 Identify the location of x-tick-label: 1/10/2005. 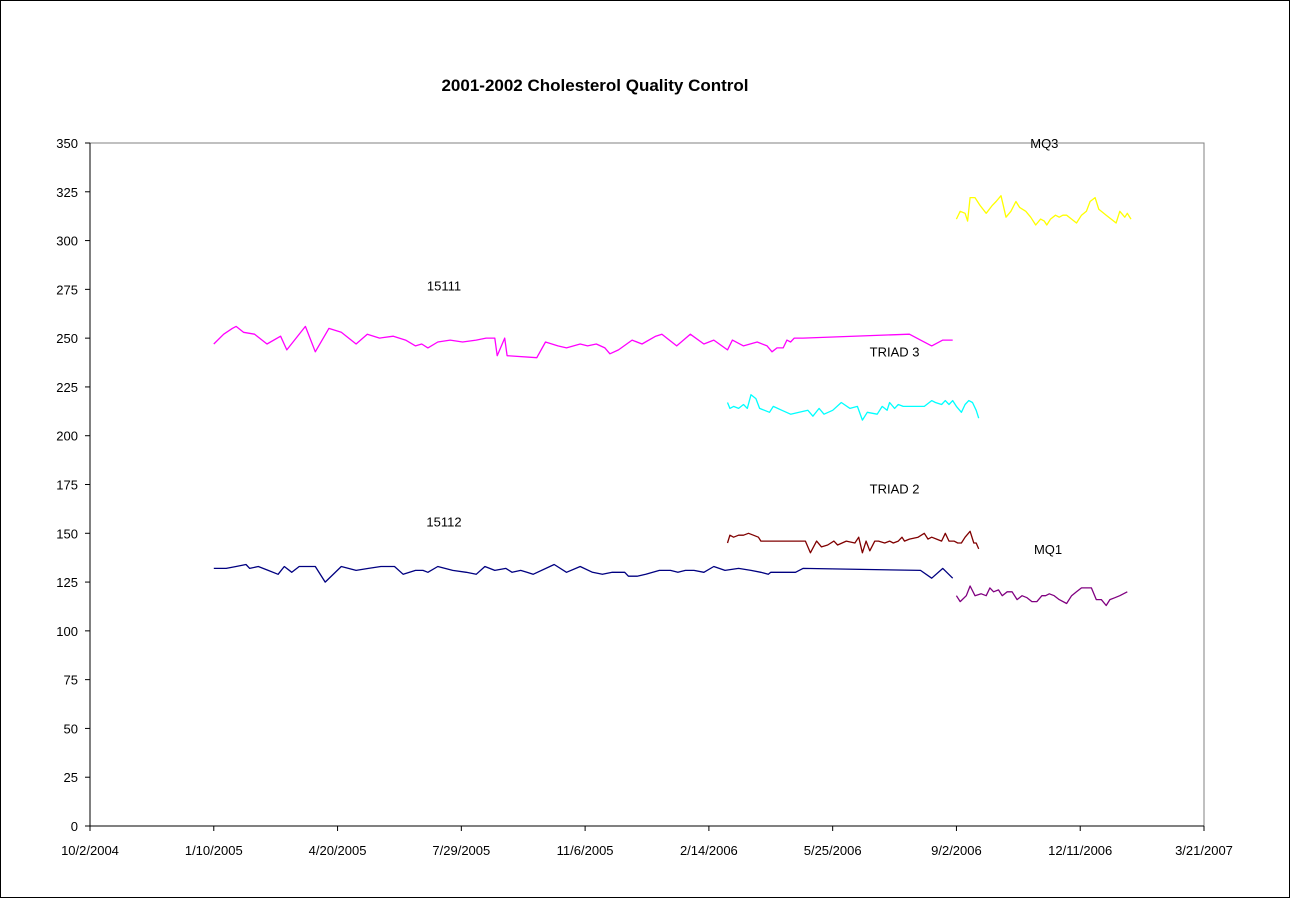
(214, 850).